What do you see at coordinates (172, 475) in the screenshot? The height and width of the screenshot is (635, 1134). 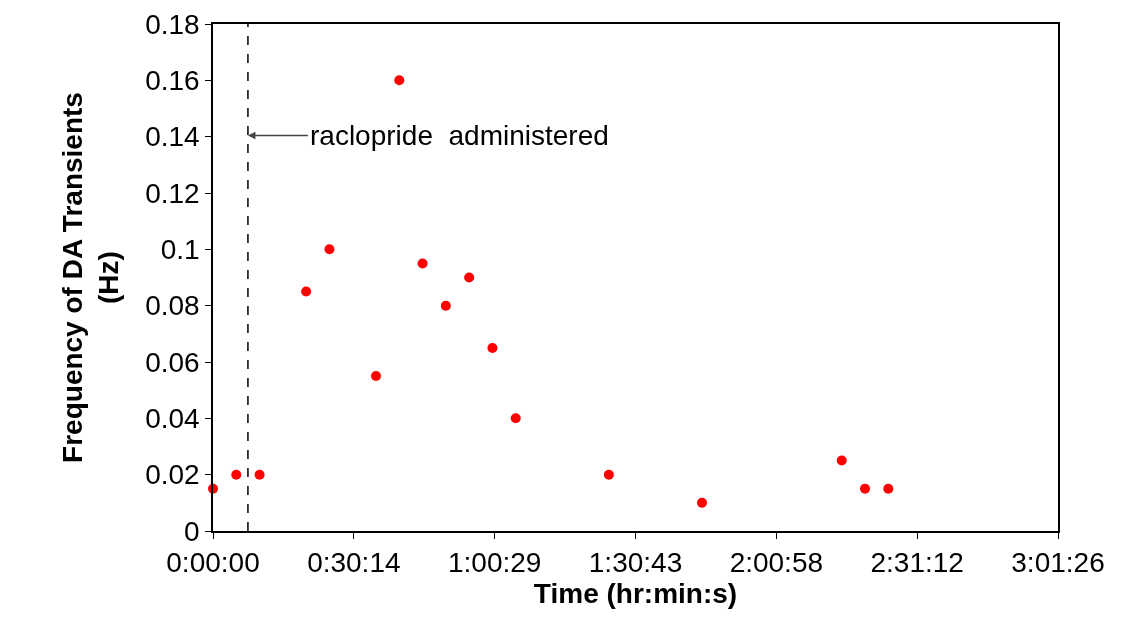 I see `y-tick-label: 0.02` at bounding box center [172, 475].